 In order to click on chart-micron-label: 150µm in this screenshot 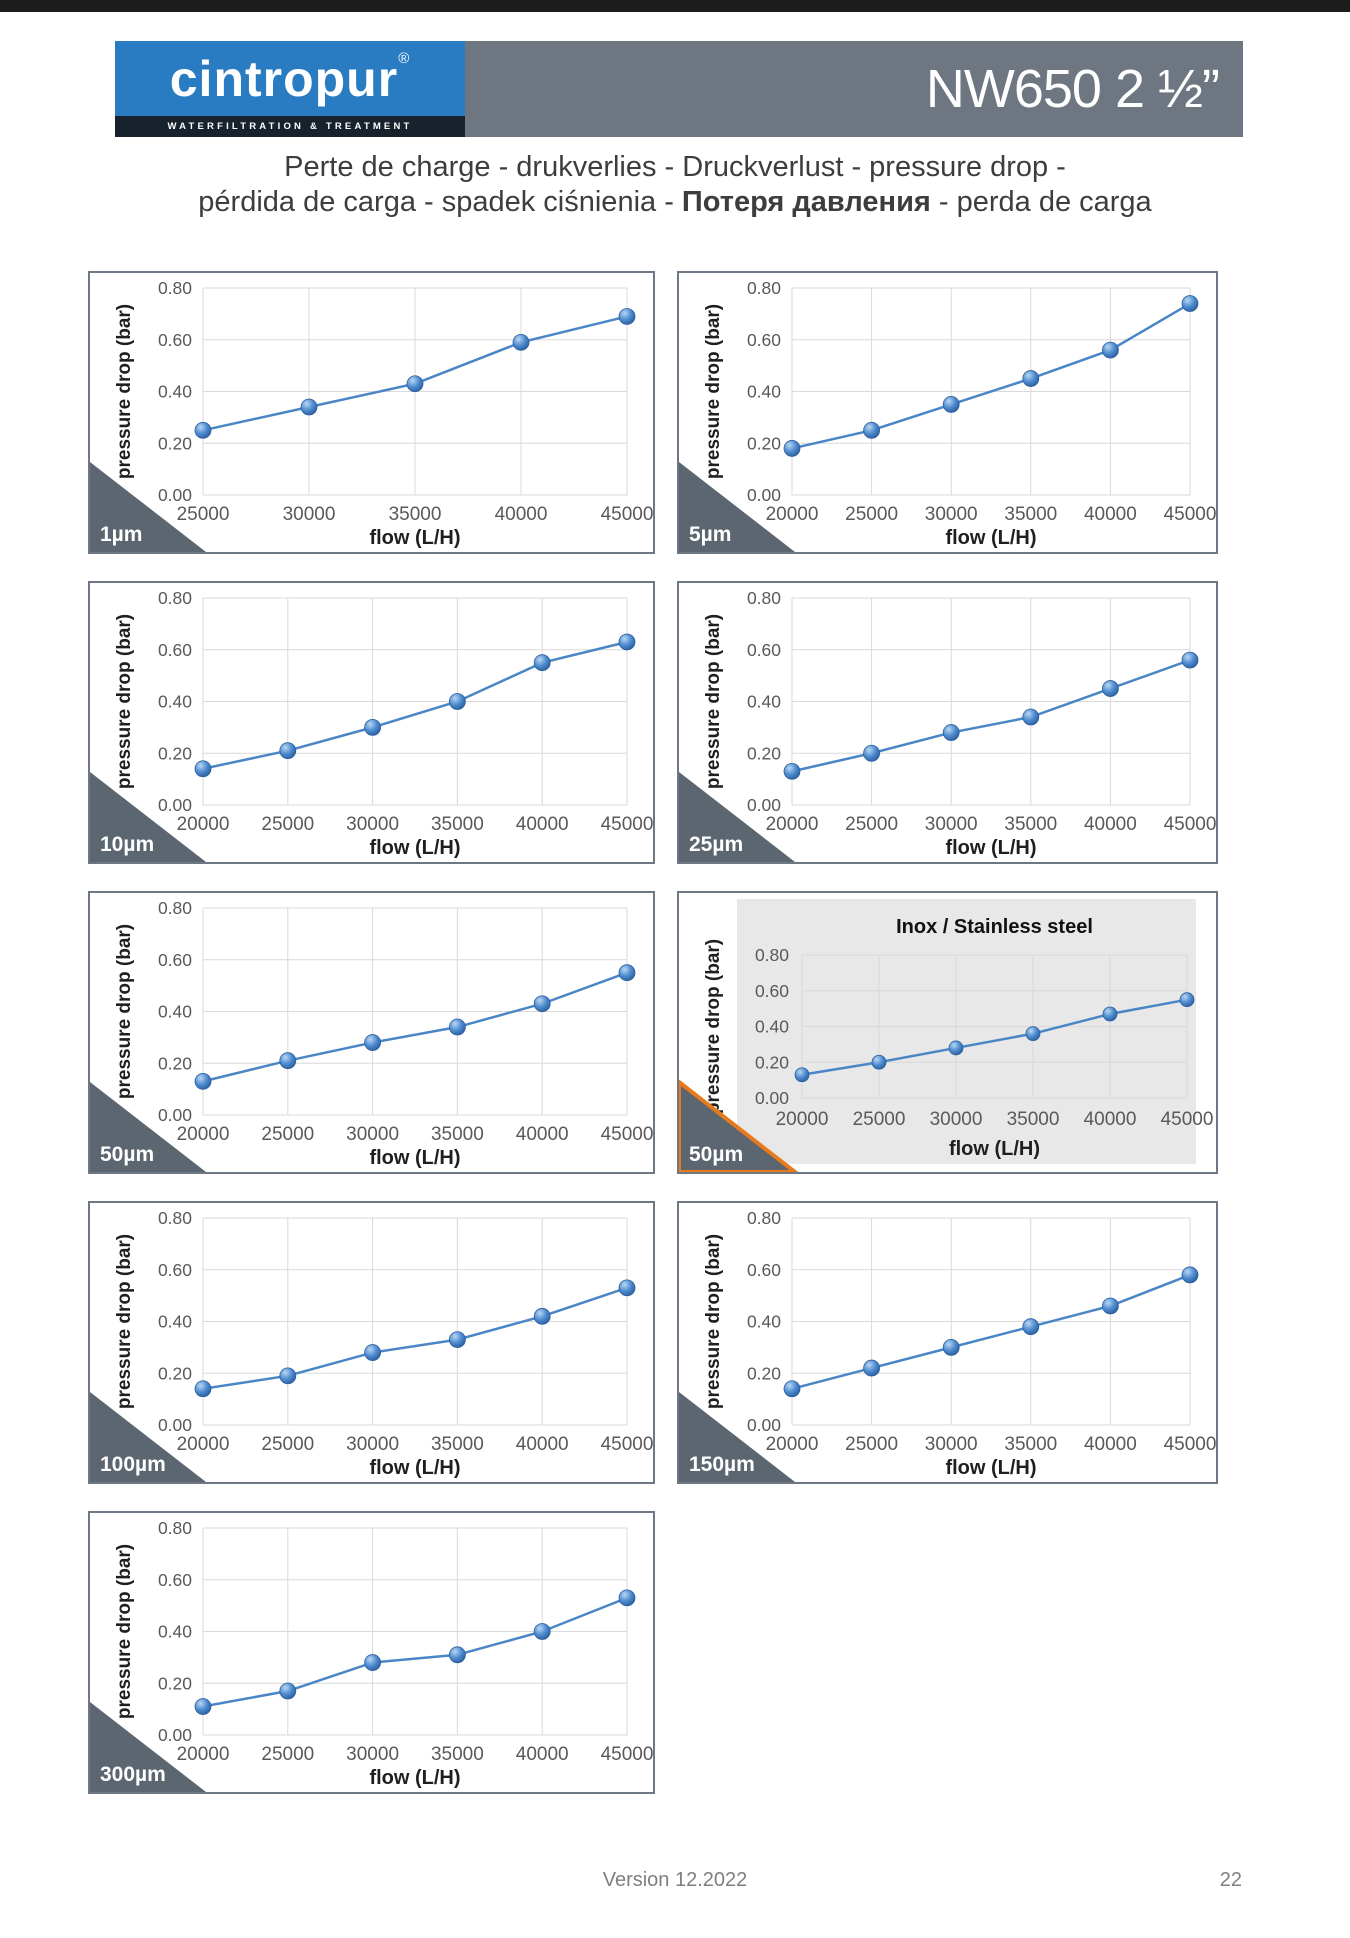, I will do `click(722, 1464)`.